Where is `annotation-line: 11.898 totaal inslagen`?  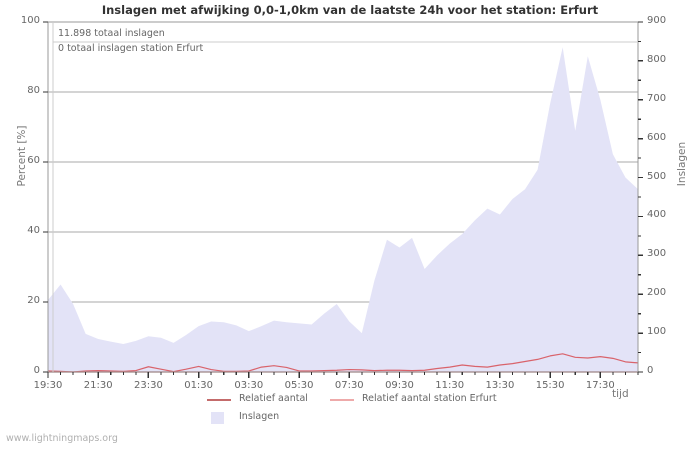
annotation-line: 11.898 totaal inslagen is located at coordinates (111, 33).